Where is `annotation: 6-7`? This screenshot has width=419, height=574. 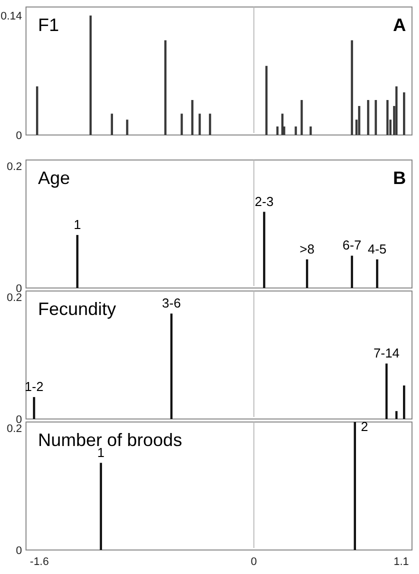
annotation: 6-7 is located at coordinates (352, 245).